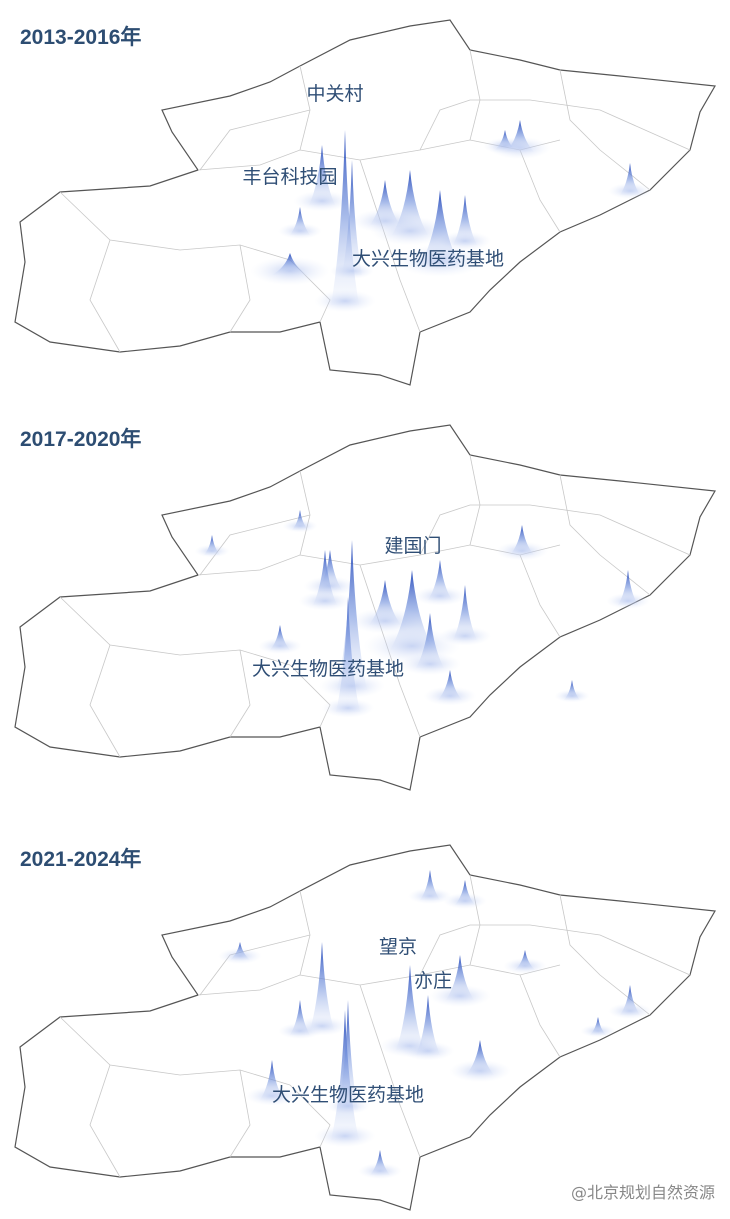 The width and height of the screenshot is (730, 1219). Describe the element at coordinates (412, 546) in the screenshot. I see `place-label: 建国门` at that location.